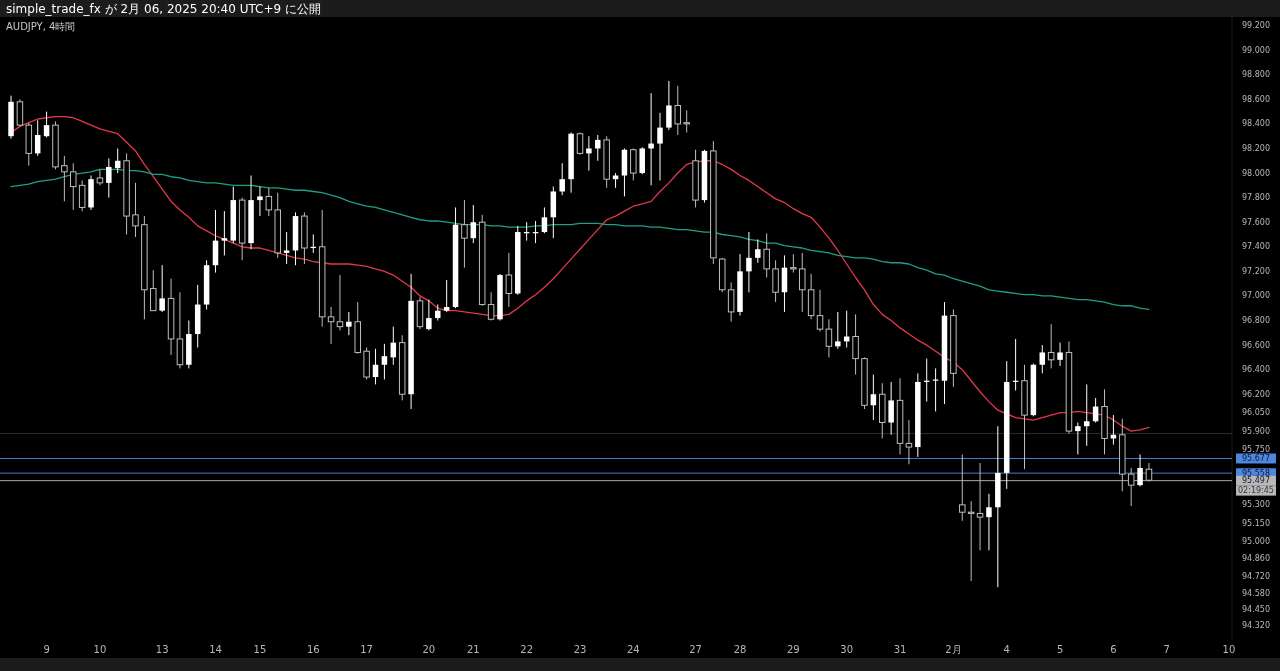 The image size is (1280, 671). What do you see at coordinates (953, 649) in the screenshot?
I see `x-tick-label: 2月` at bounding box center [953, 649].